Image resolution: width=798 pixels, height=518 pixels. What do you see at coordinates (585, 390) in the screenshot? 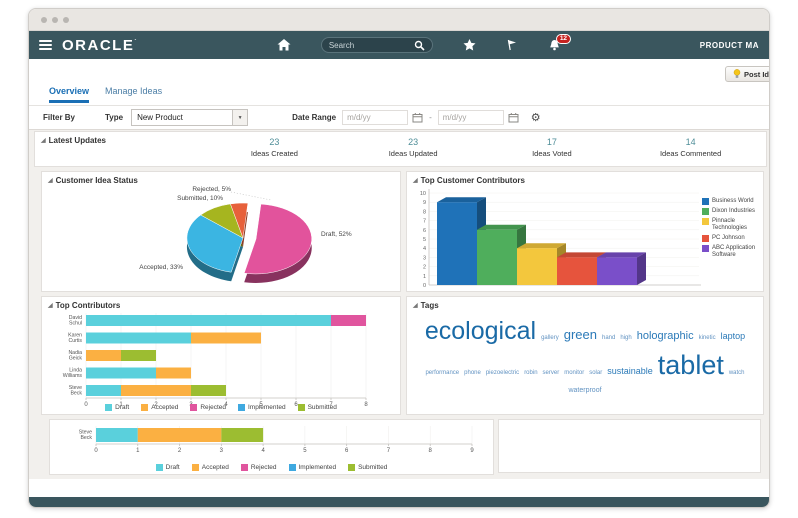
I see `tag-word: waterproof` at bounding box center [585, 390].